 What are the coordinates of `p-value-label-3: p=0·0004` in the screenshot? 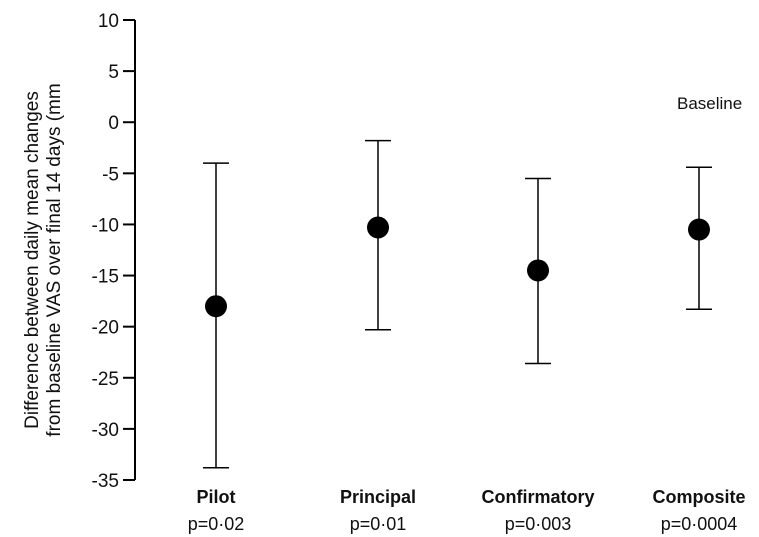 It's located at (699, 524).